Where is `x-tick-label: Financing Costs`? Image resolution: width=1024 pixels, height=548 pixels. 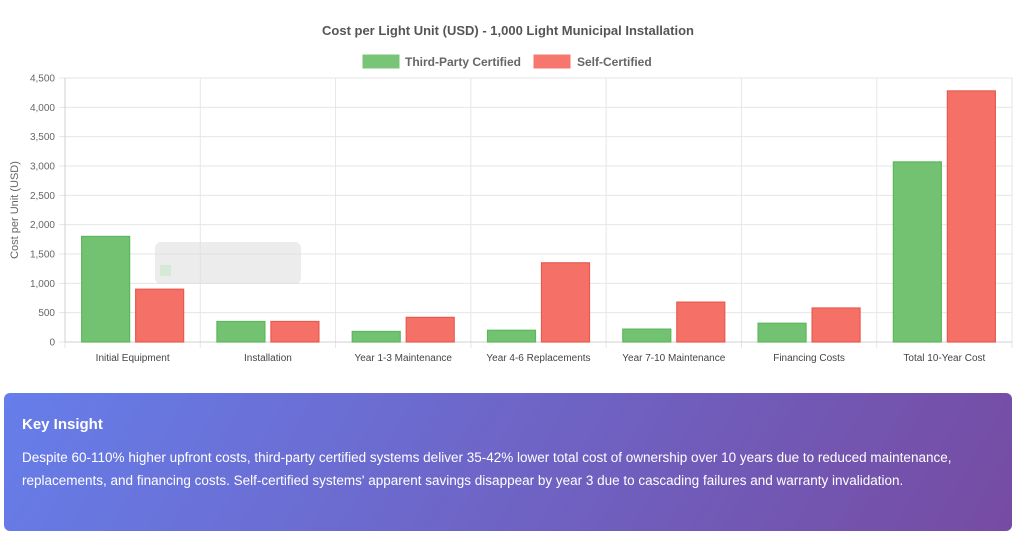
x-tick-label: Financing Costs is located at coordinates (809, 358).